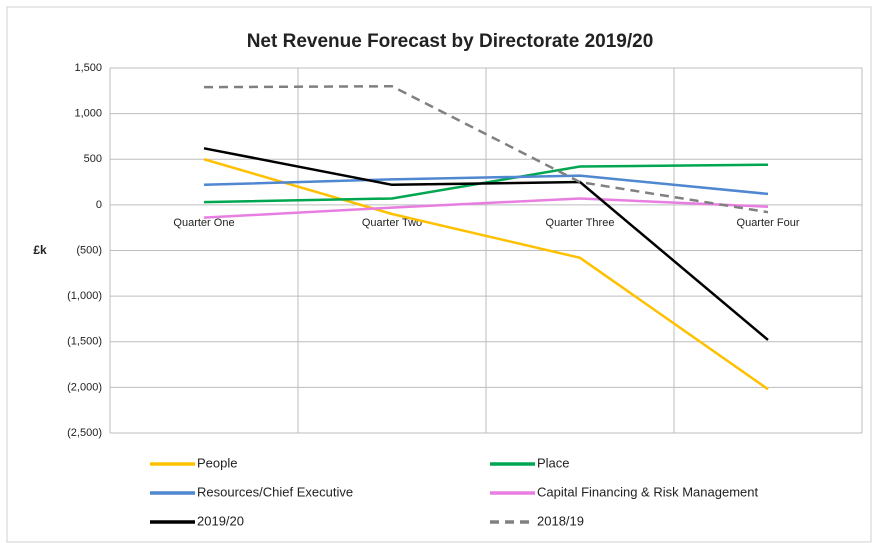 This screenshot has width=876, height=543. What do you see at coordinates (217, 462) in the screenshot?
I see `legend-label: People` at bounding box center [217, 462].